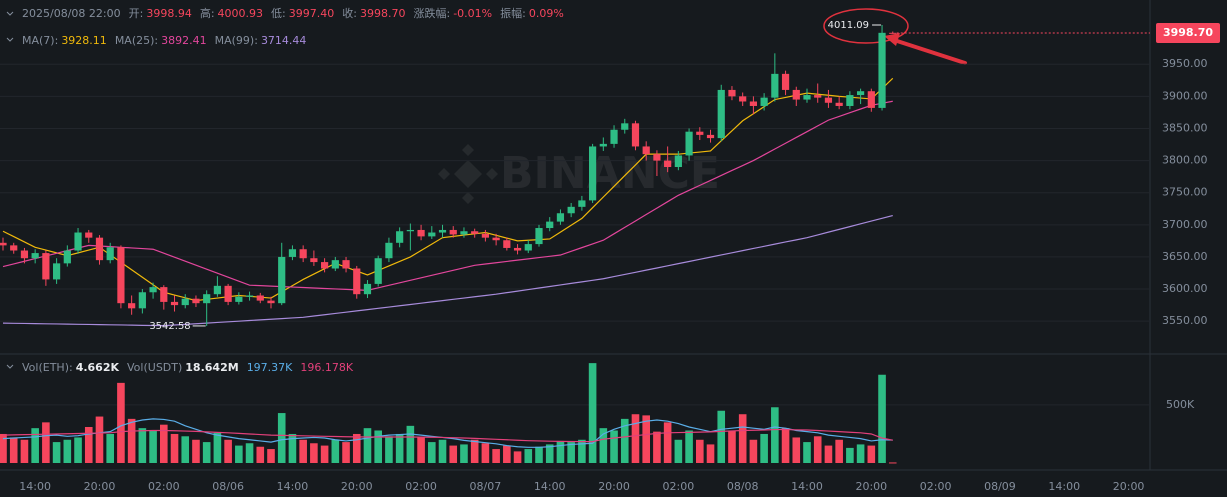 This screenshot has width=1227, height=497. What do you see at coordinates (326, 367) in the screenshot?
I see `legend-value: 196.178K` at bounding box center [326, 367].